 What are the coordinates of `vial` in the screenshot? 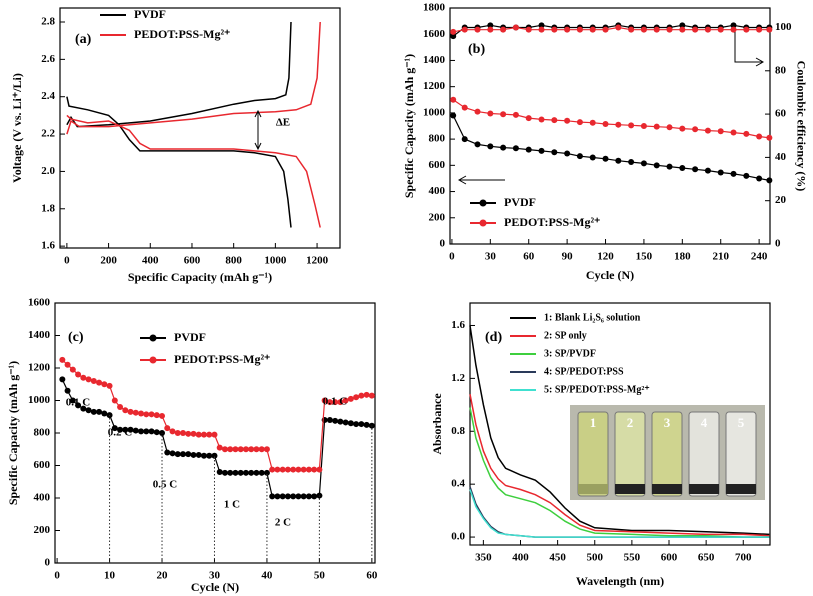 It's located at (593, 454).